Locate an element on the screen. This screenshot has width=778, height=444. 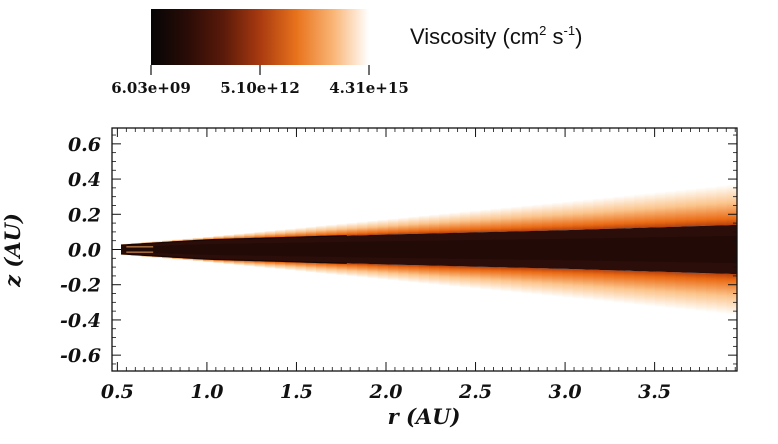
y-axis-title: z (AU) is located at coordinates (12, 250).